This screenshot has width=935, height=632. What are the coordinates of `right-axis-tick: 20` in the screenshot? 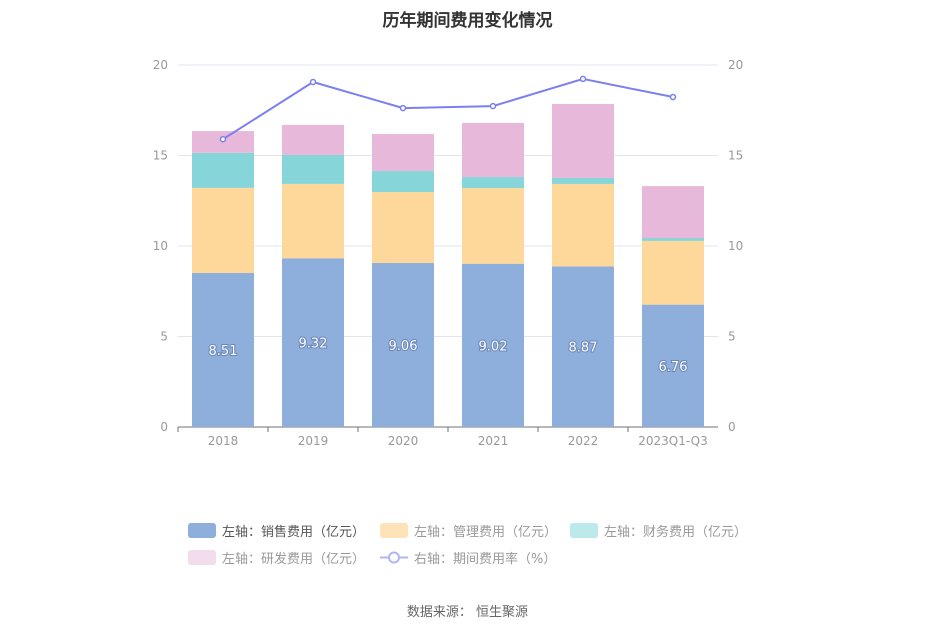 It's located at (735, 65).